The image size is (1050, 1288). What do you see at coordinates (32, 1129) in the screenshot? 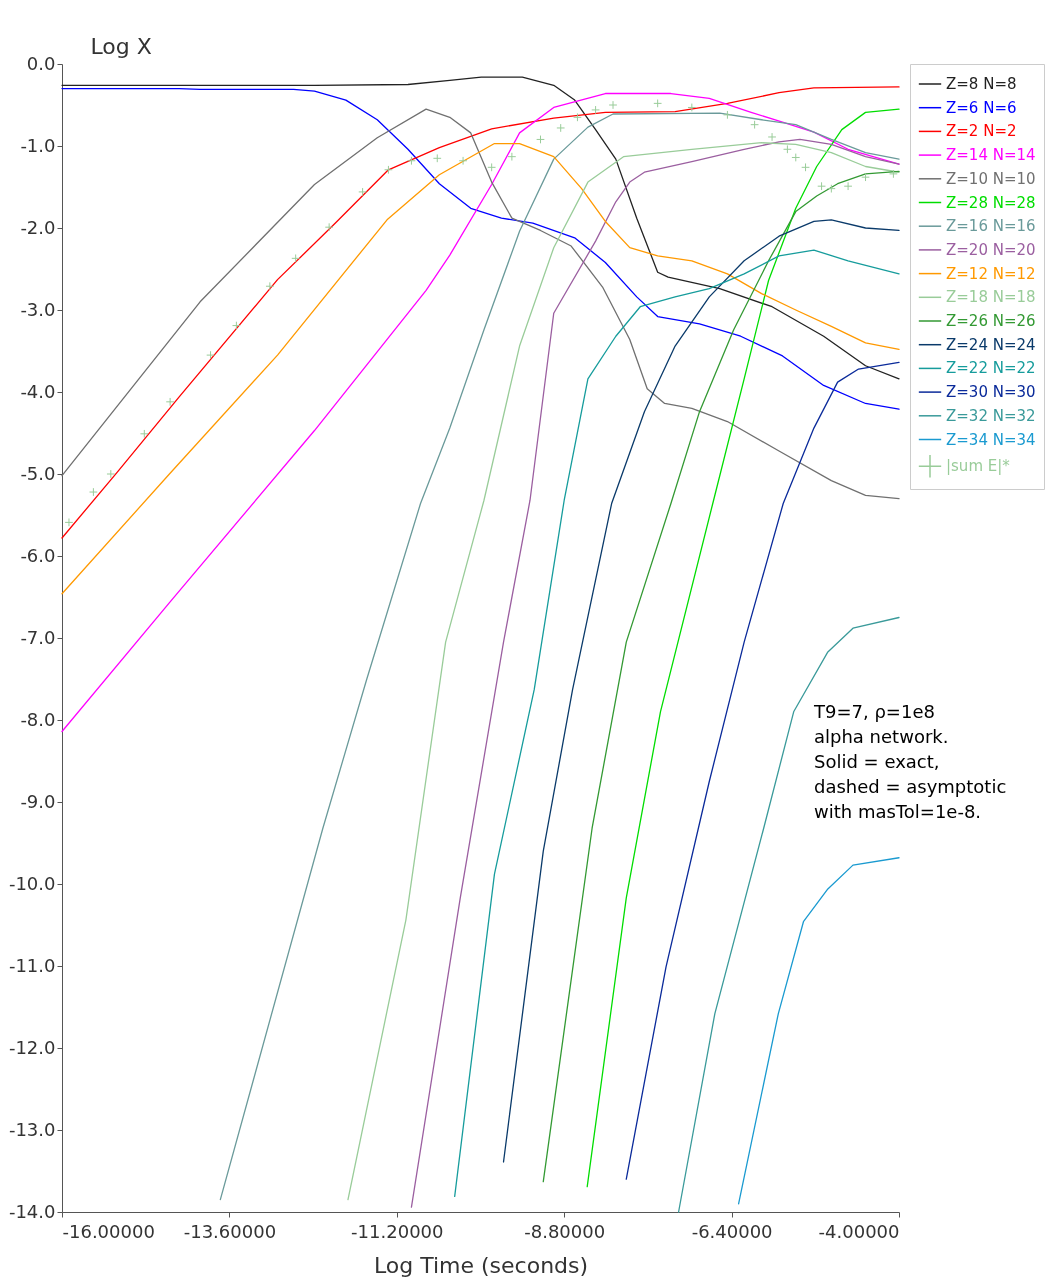
I see `y-tick-label: -13.0` at bounding box center [32, 1129].